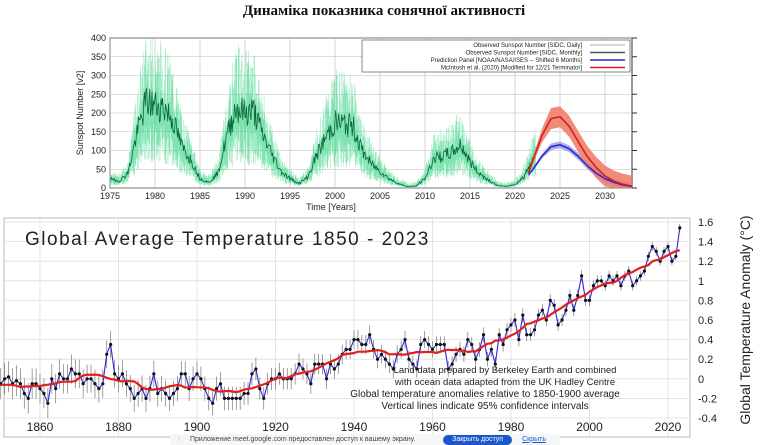 Image resolution: width=768 pixels, height=445 pixels. I want to click on drag-handle-icon: ⁞, so click(179, 439).